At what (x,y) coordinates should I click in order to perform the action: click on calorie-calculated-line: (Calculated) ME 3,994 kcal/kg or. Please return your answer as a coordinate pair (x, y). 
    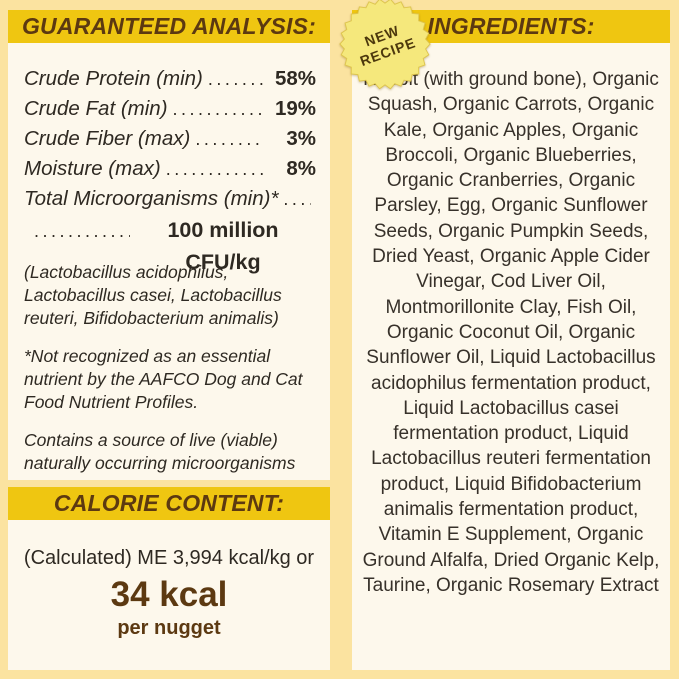
    Looking at the image, I should click on (169, 558).